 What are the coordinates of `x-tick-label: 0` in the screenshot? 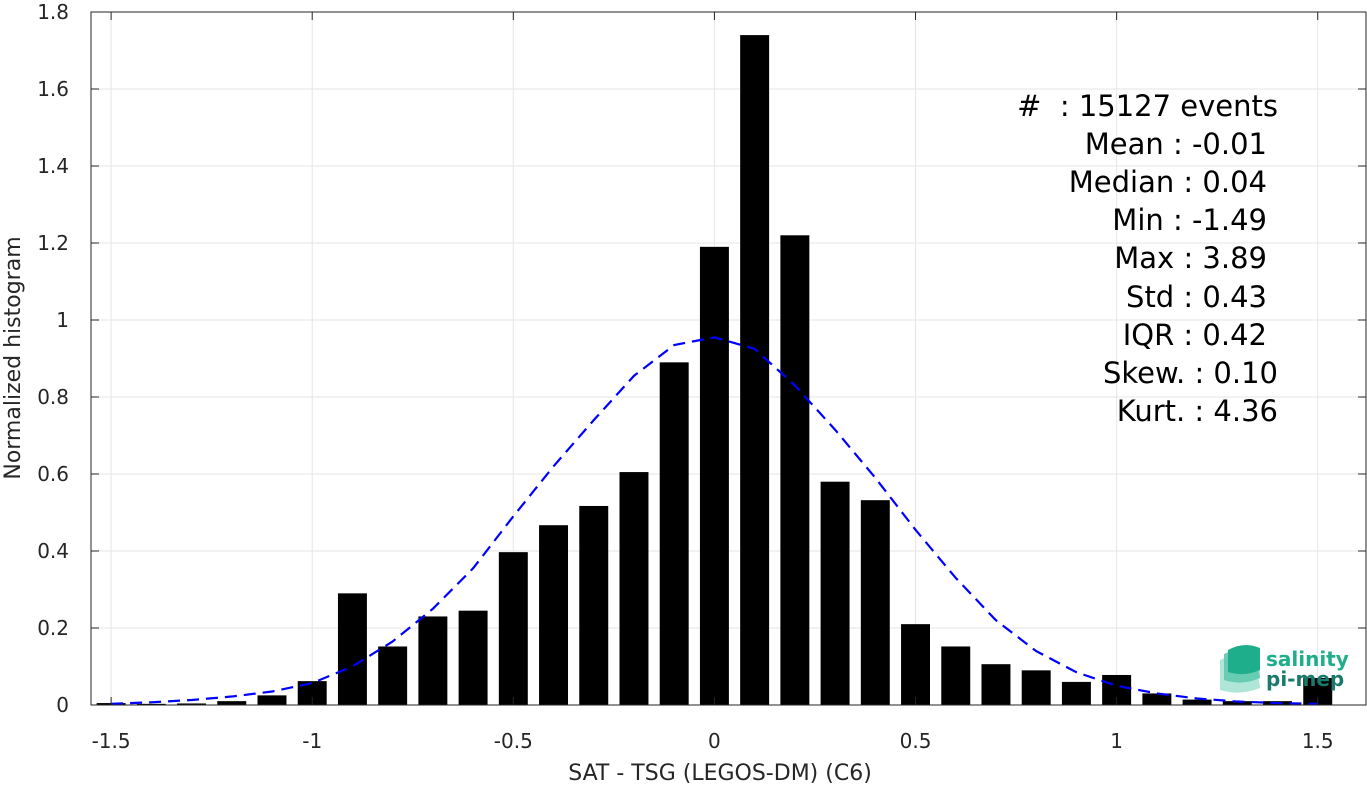 It's located at (714, 741).